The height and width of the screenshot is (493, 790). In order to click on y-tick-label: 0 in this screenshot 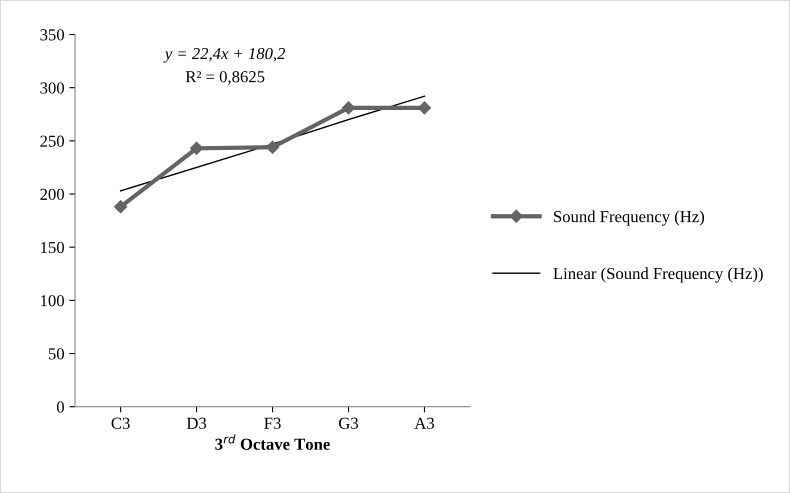, I will do `click(60, 407)`.